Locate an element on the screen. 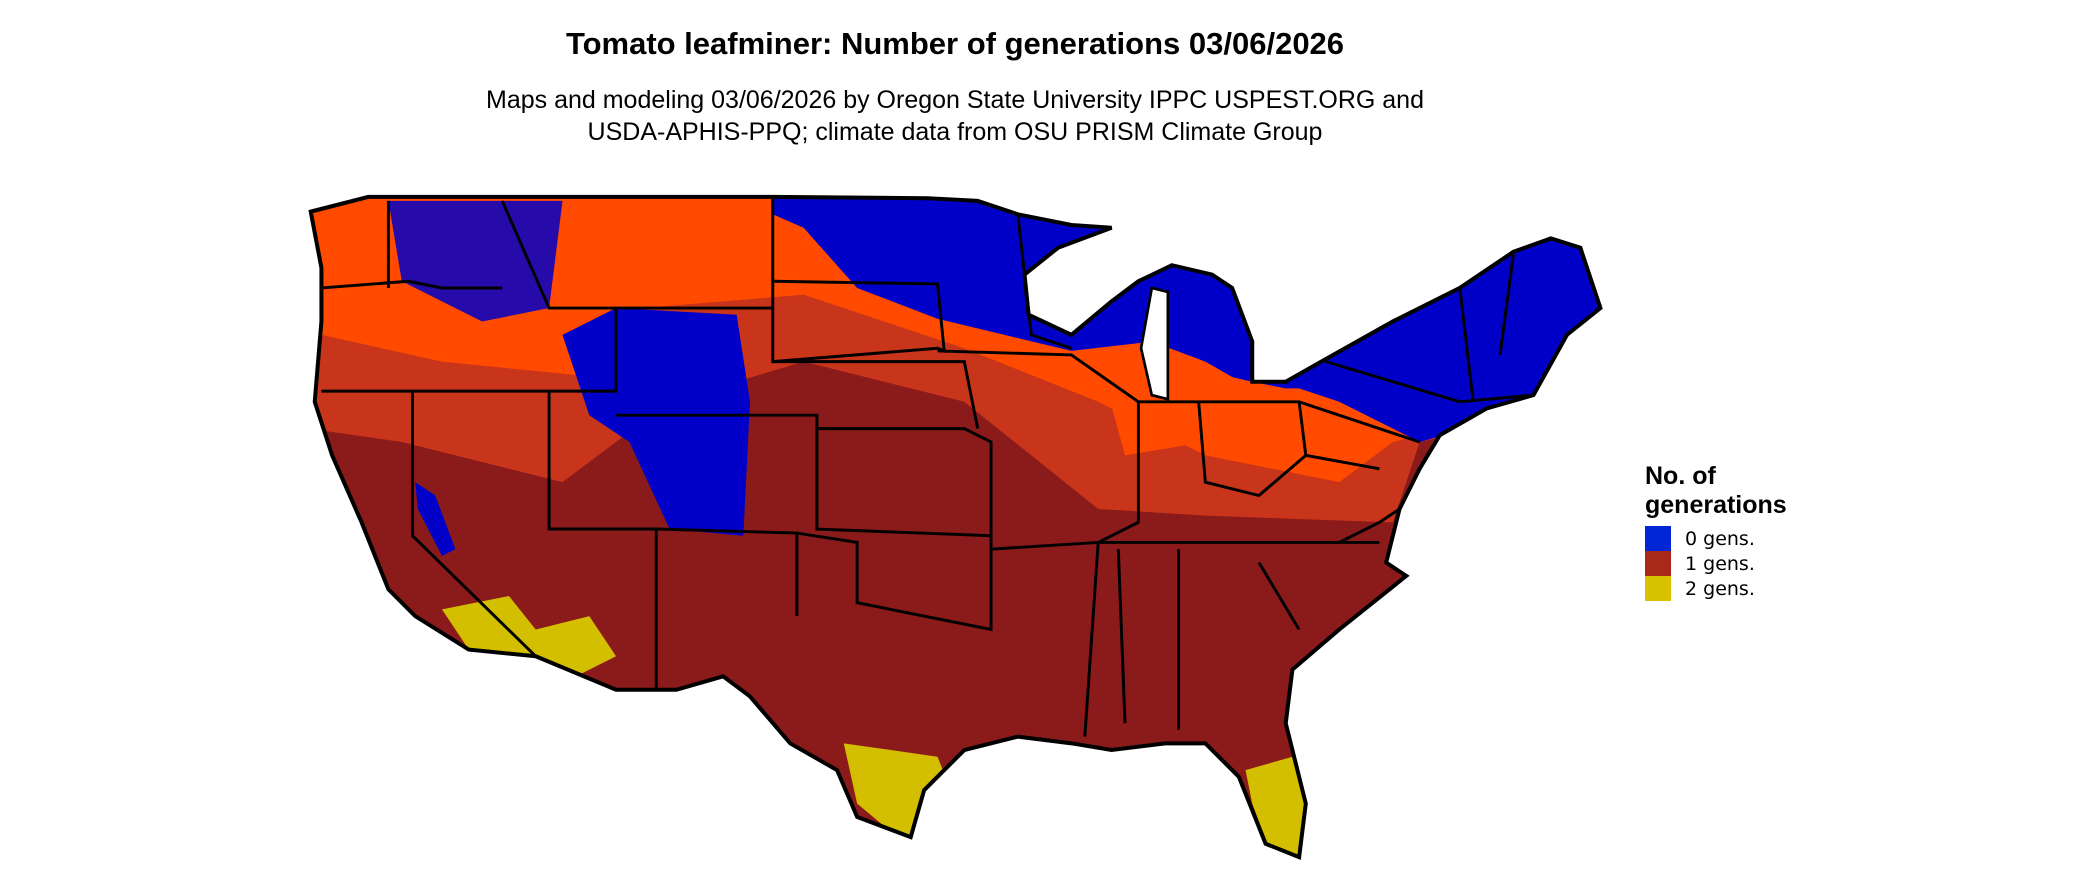  legend-title: No. of generations is located at coordinates (1716, 491).